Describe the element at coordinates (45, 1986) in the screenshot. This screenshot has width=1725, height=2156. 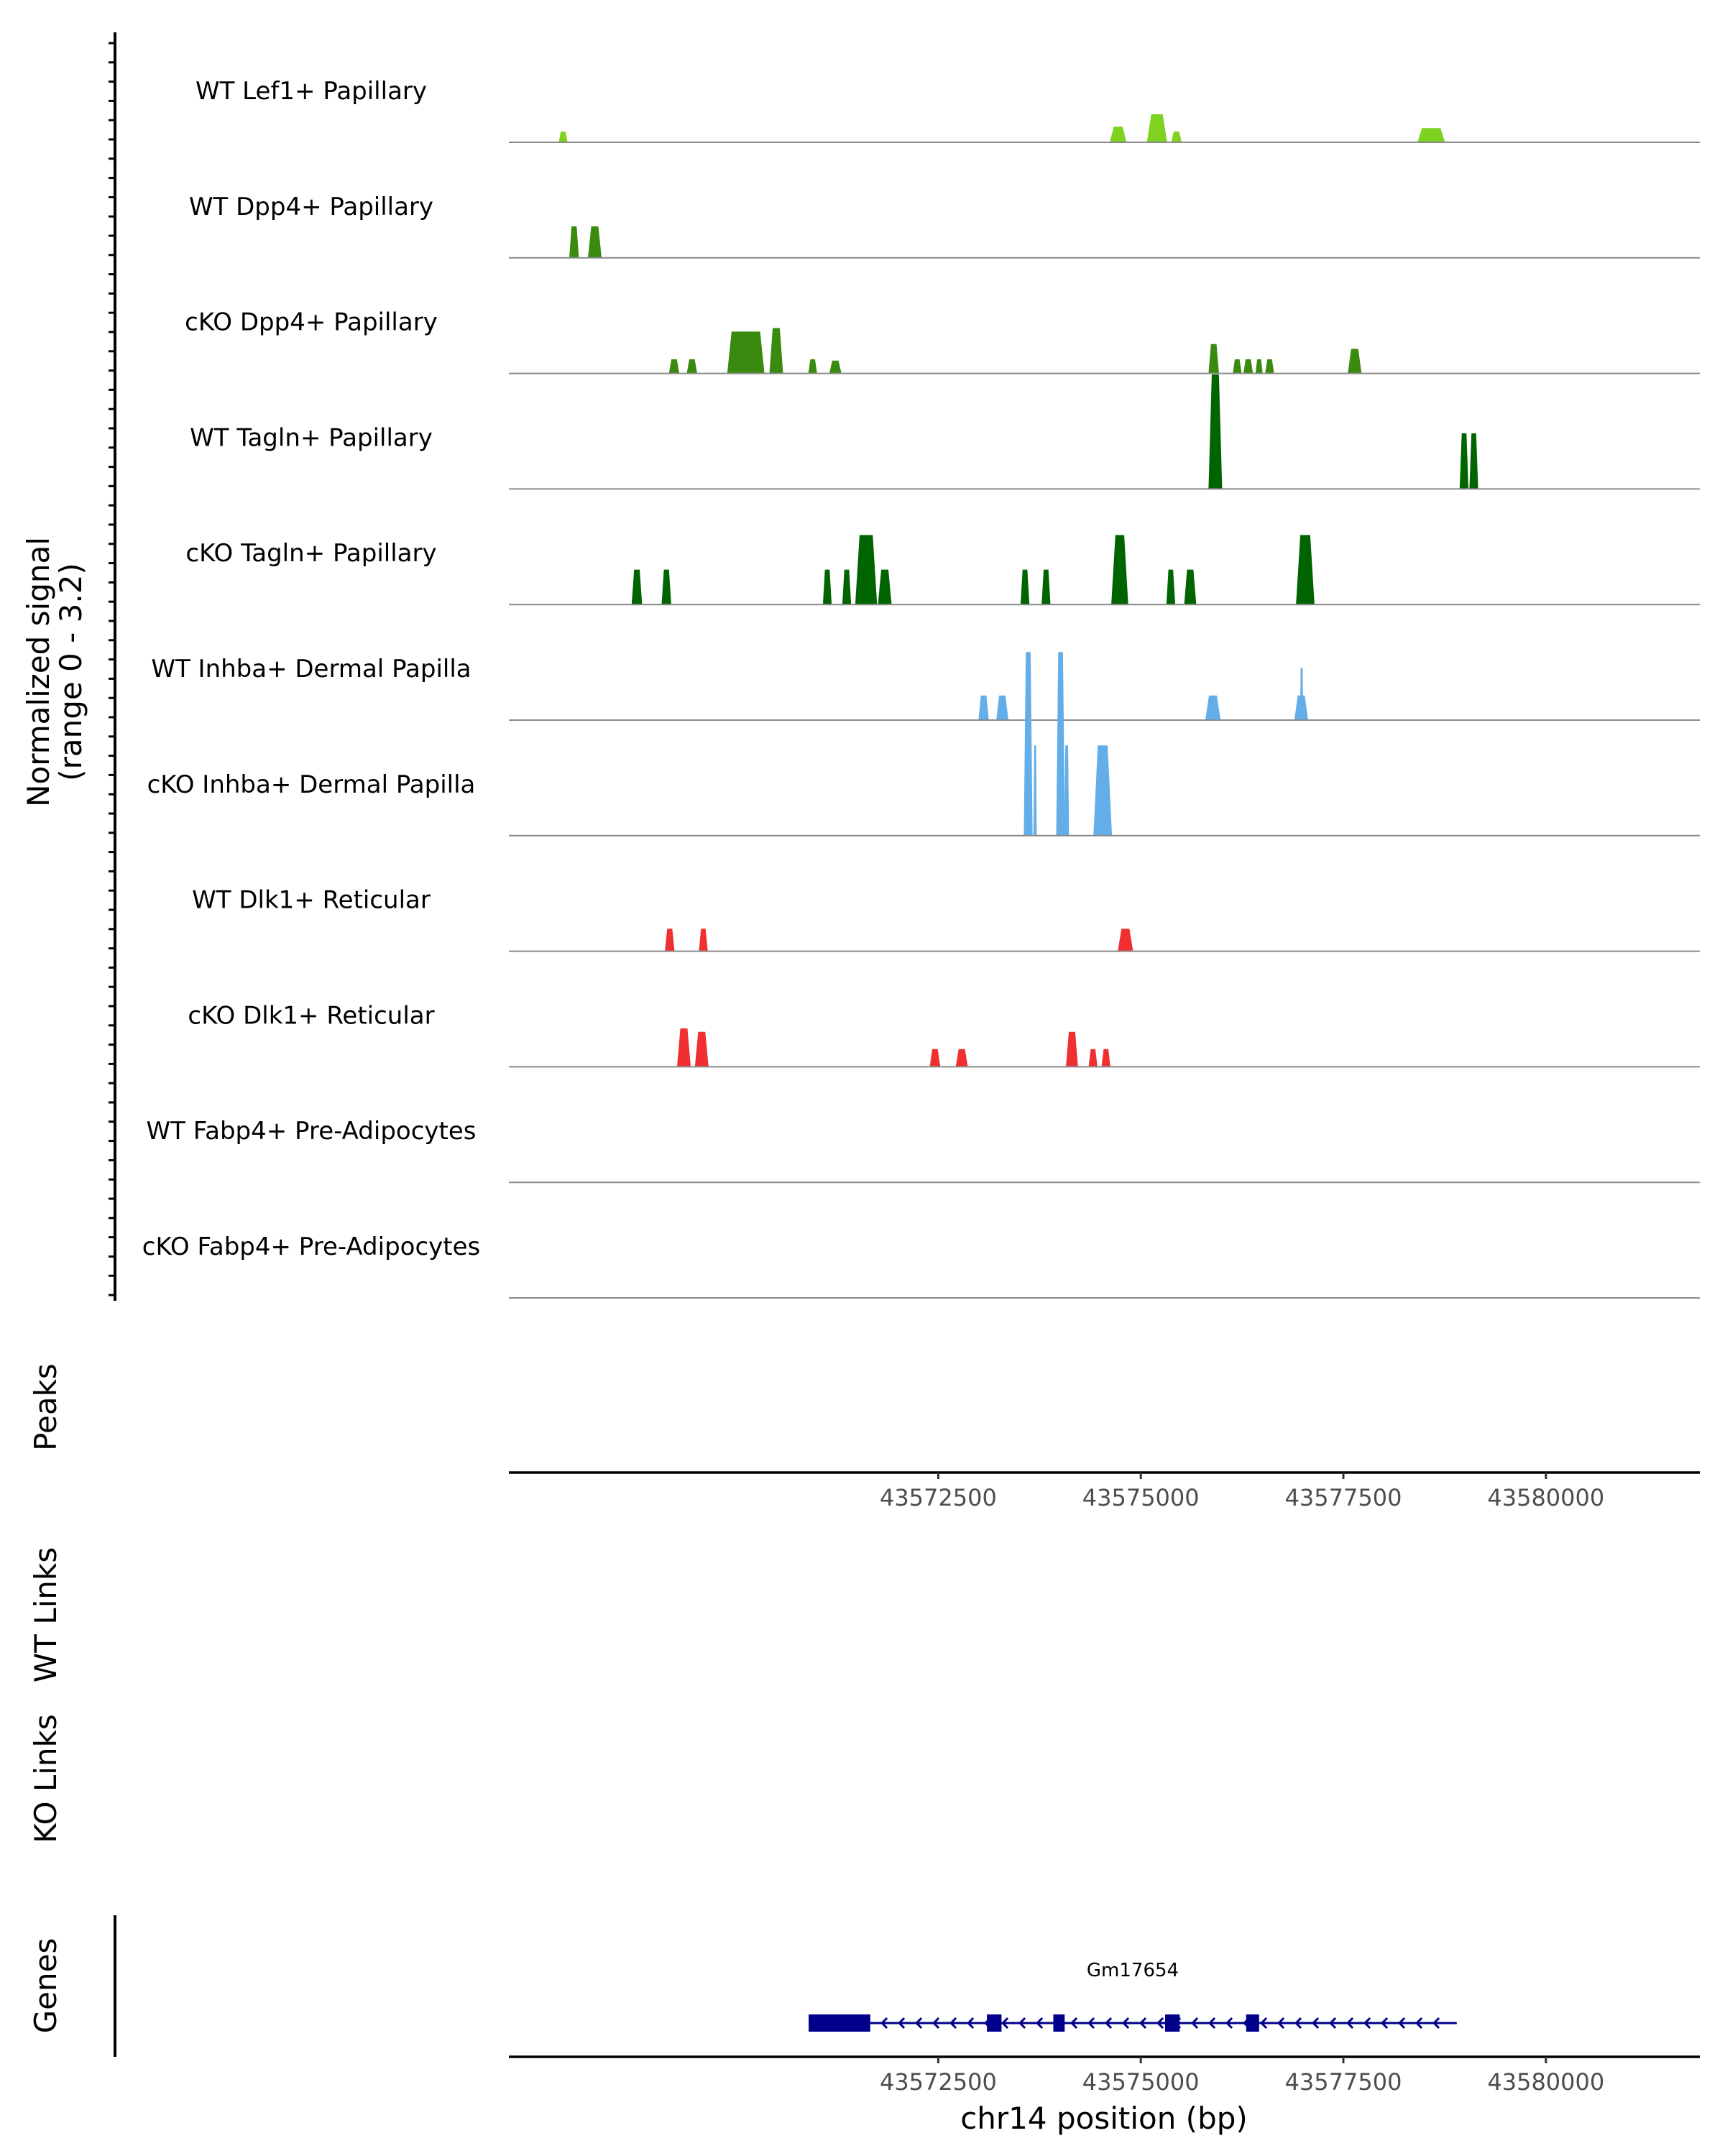
I see `genes-panel-label: Genes` at that location.